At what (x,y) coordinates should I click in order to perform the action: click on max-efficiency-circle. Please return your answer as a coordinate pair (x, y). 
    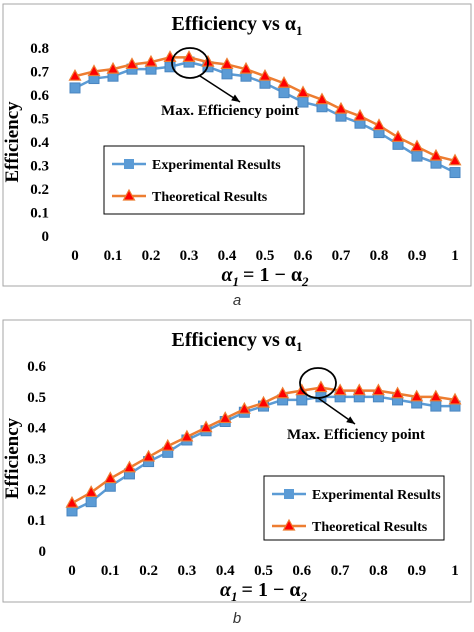
    Looking at the image, I should click on (190, 63).